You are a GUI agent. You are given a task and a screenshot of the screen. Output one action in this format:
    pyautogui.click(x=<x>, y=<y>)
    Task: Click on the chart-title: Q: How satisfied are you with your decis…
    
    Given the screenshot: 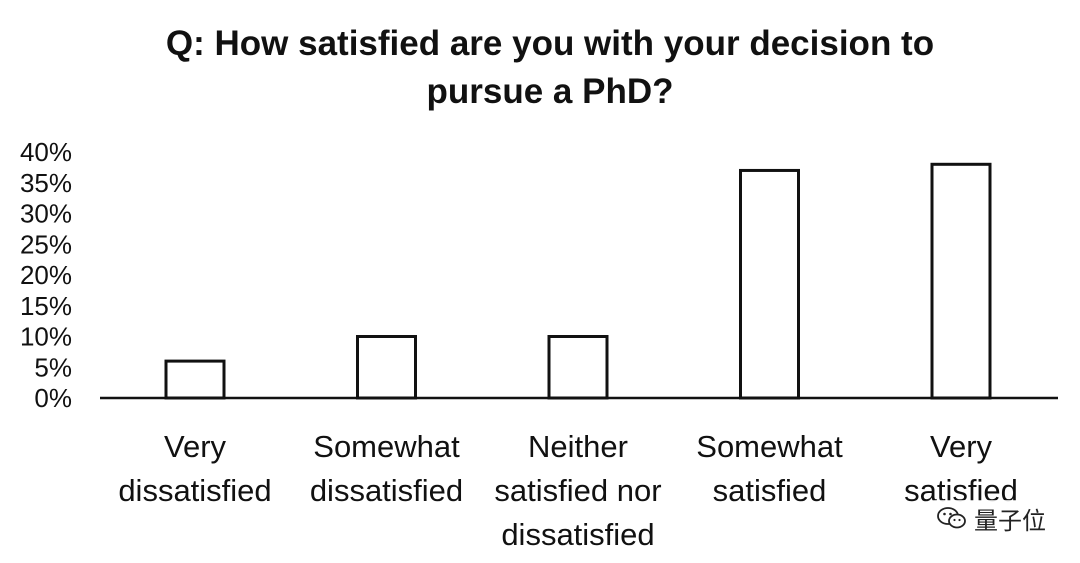 What is the action you would take?
    pyautogui.click(x=550, y=67)
    